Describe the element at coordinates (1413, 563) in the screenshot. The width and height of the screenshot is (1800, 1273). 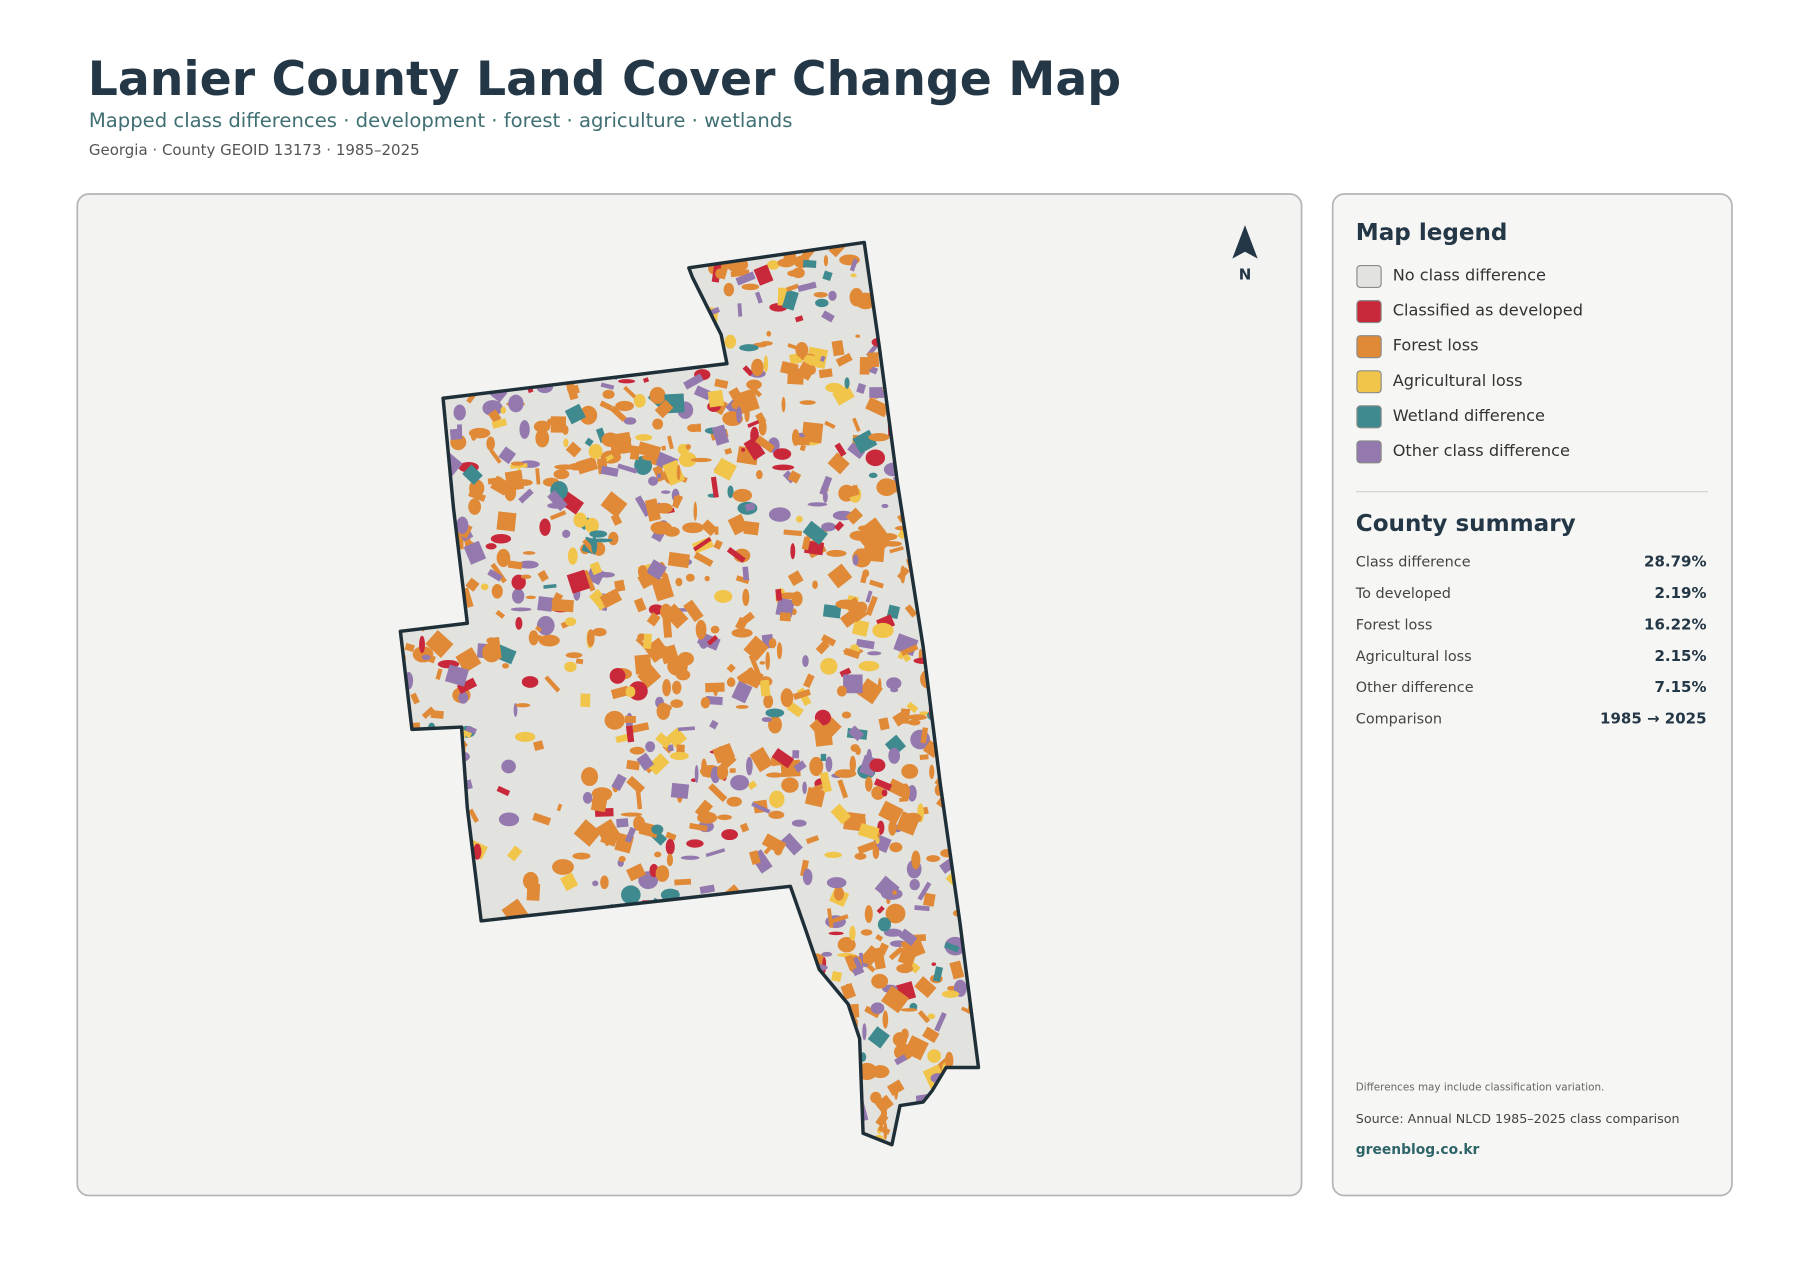
I see `summary-label: Class difference` at that location.